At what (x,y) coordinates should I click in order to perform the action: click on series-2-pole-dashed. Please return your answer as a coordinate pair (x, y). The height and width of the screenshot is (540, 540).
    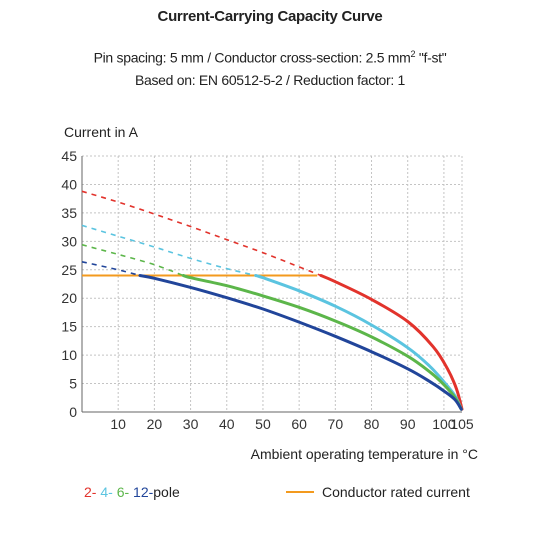
    Looking at the image, I should click on (201, 233).